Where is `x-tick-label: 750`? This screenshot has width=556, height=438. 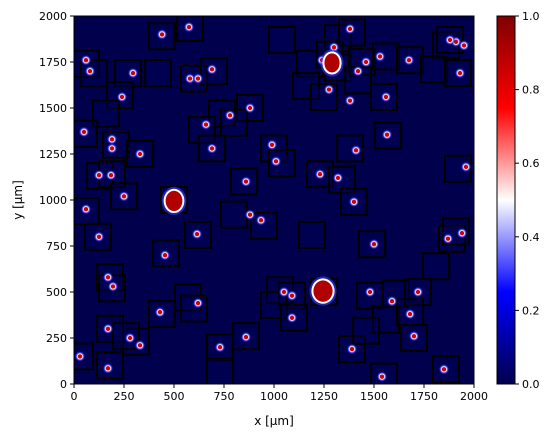
x-tick-label: 750 is located at coordinates (224, 396).